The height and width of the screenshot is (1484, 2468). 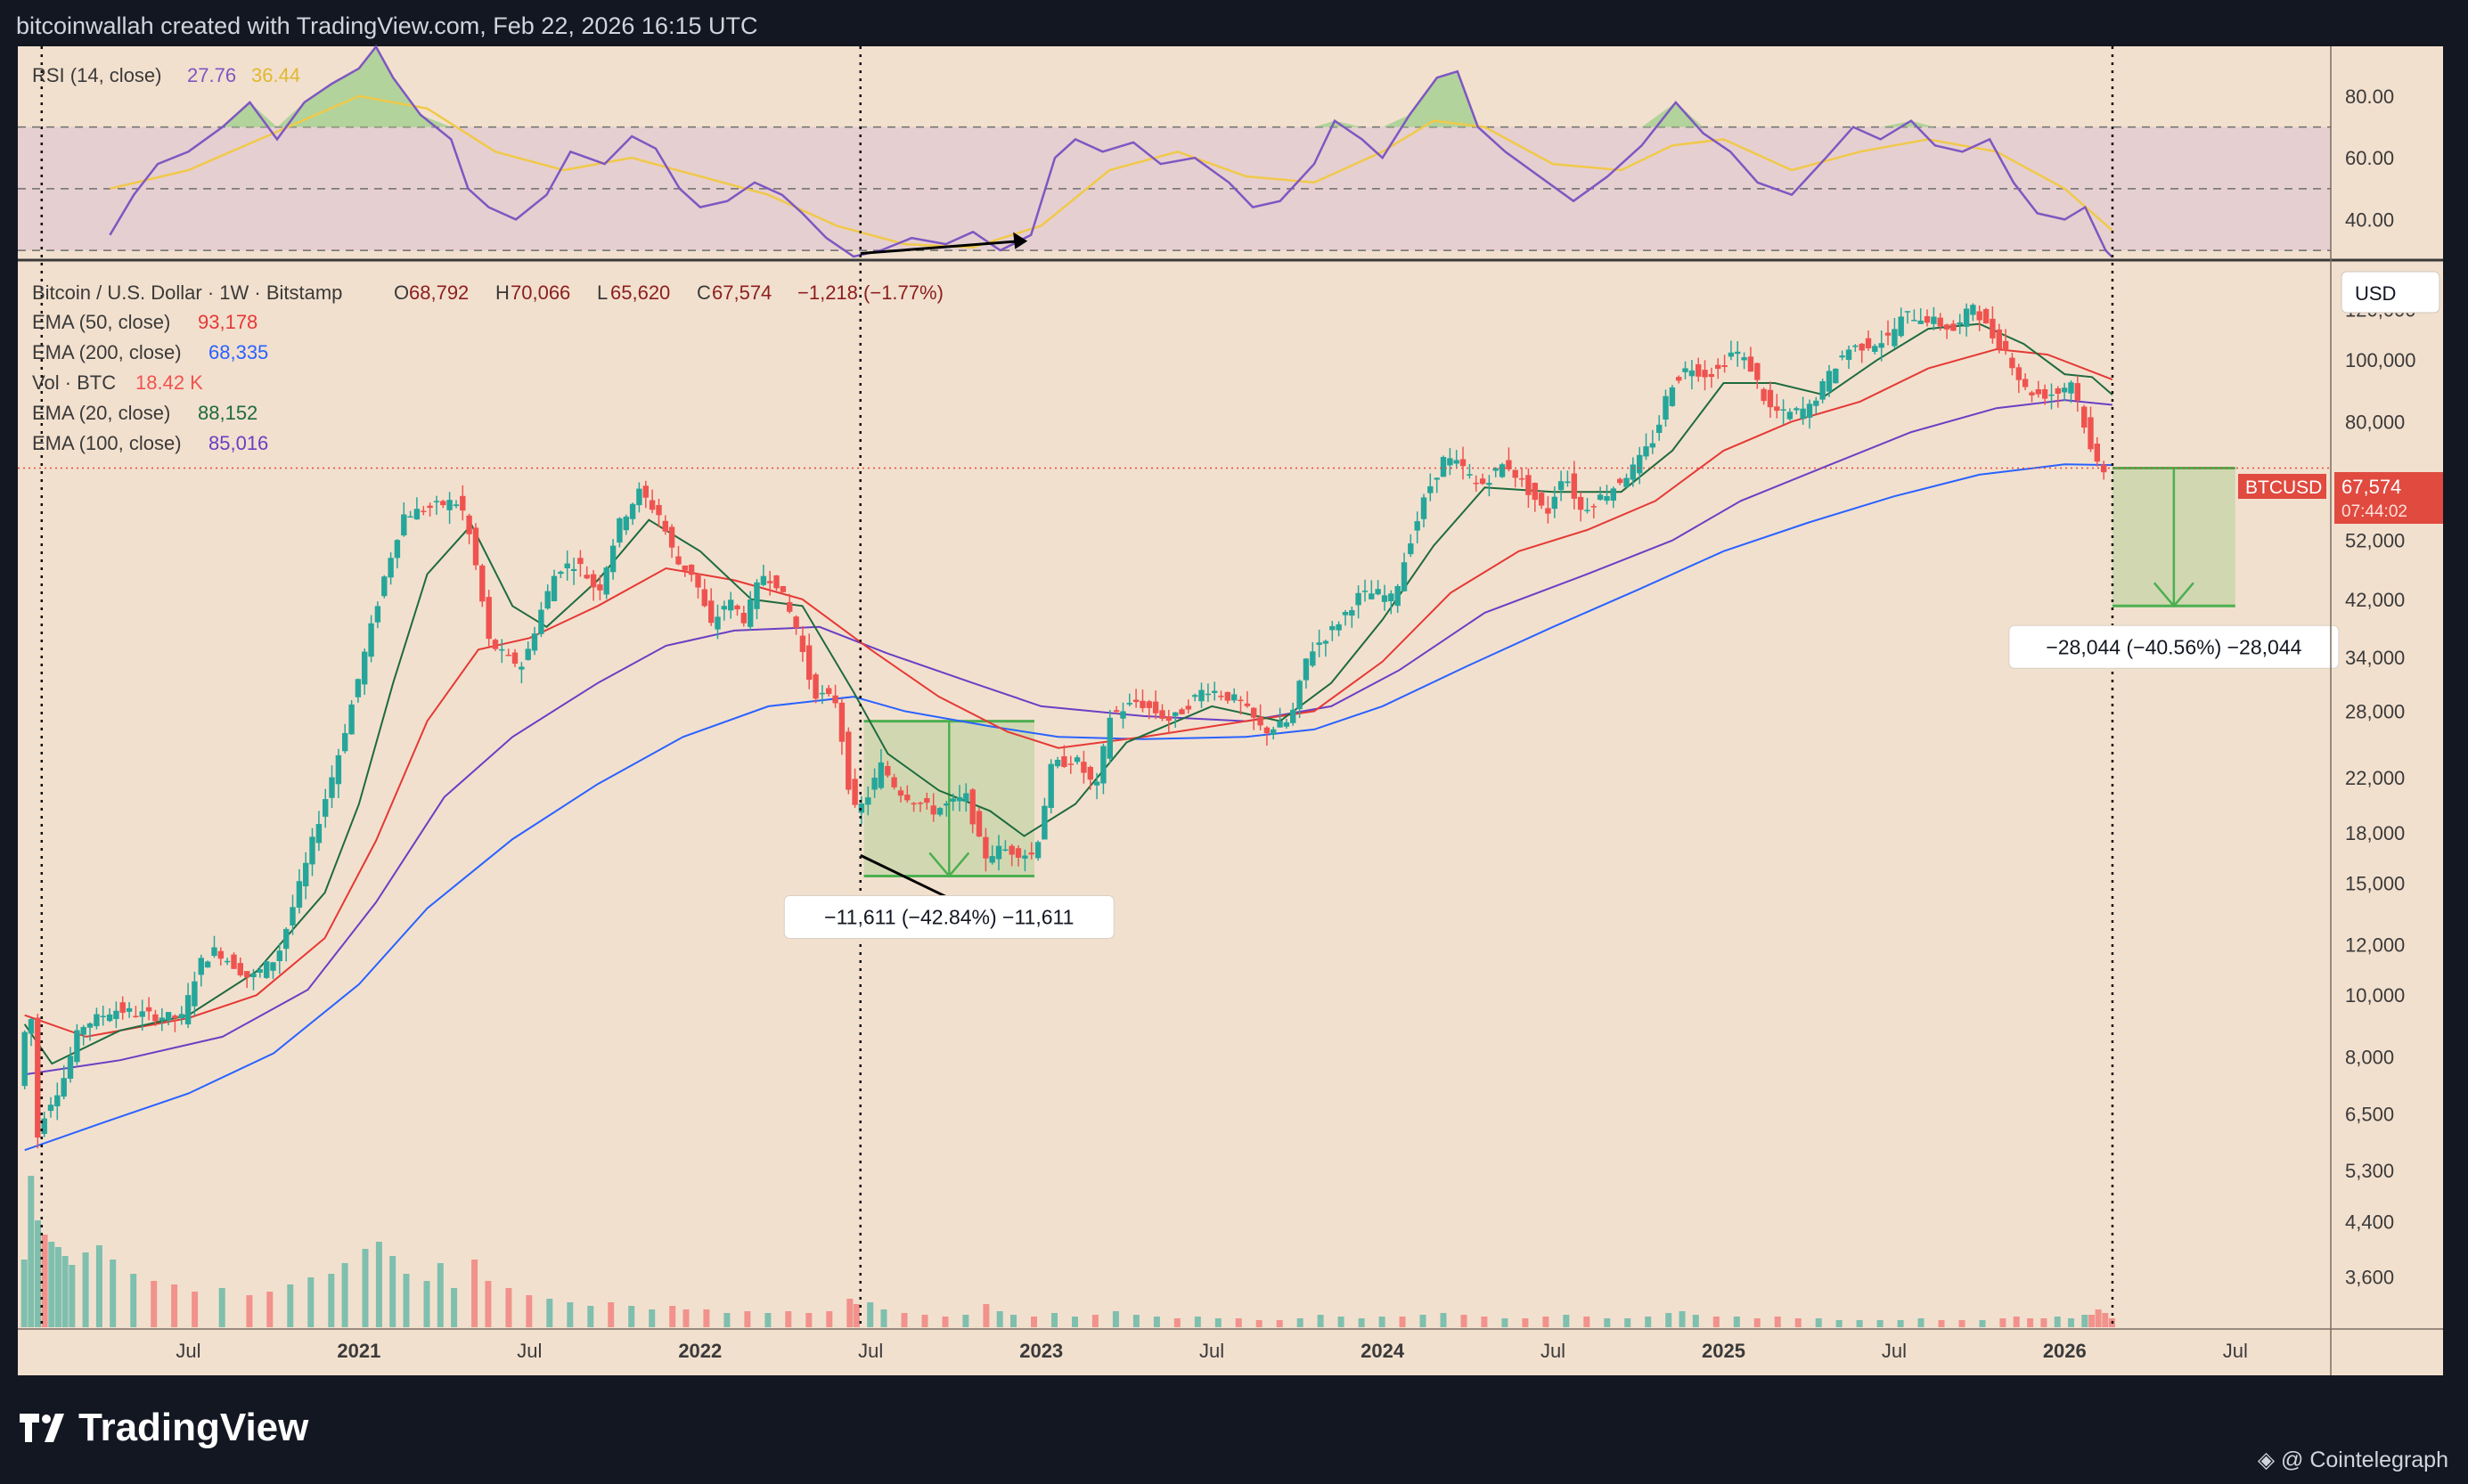 I want to click on price-tick-label: 18,000, so click(x=2375, y=833).